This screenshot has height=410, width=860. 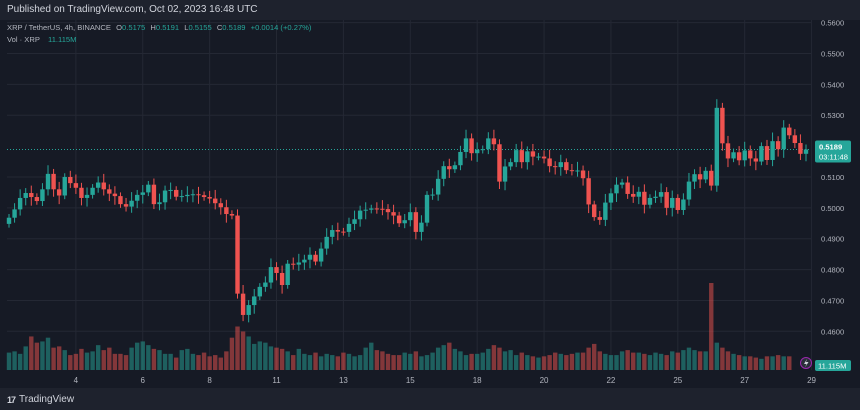 What do you see at coordinates (806, 363) in the screenshot?
I see `lightning-glyph` at bounding box center [806, 363].